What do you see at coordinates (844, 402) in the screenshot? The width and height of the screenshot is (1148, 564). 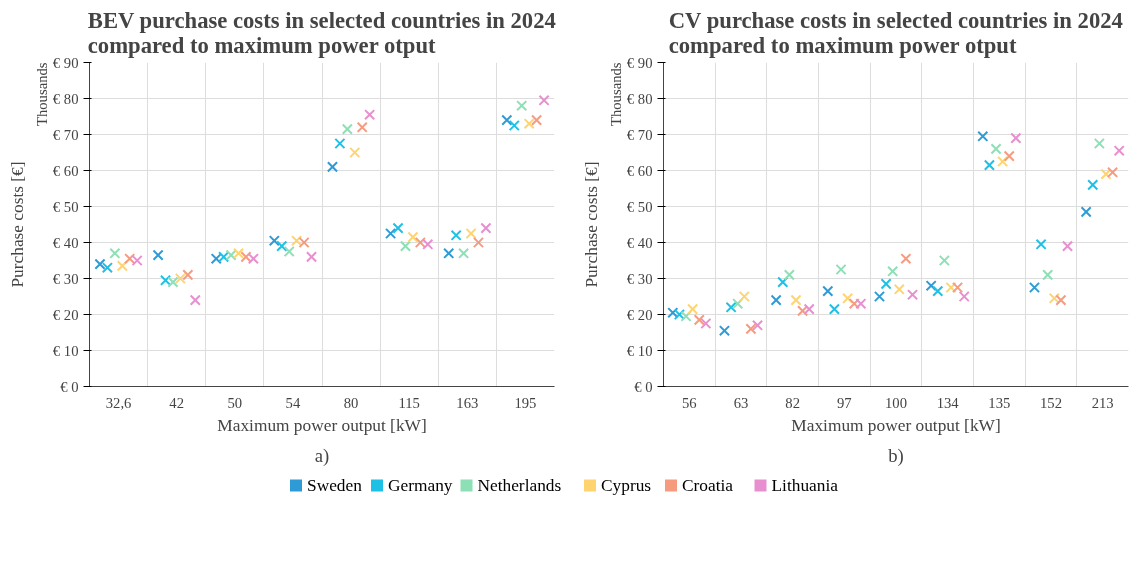 I see `x-tick-label: 97` at bounding box center [844, 402].